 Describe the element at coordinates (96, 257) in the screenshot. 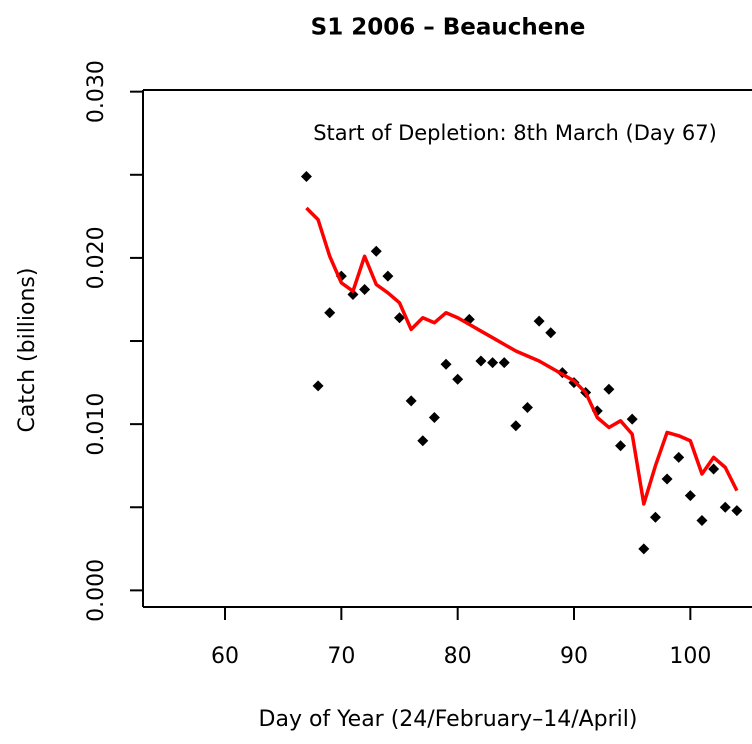

I see `y-tick-label: 0.020` at that location.